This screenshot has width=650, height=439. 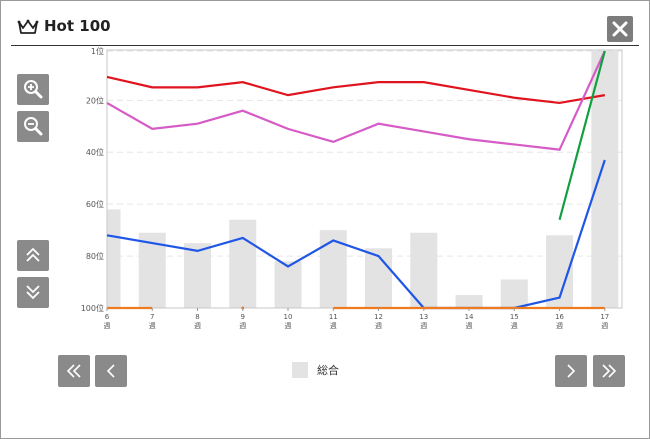 What do you see at coordinates (92, 308) in the screenshot?
I see `y-tick-label: 100位` at bounding box center [92, 308].